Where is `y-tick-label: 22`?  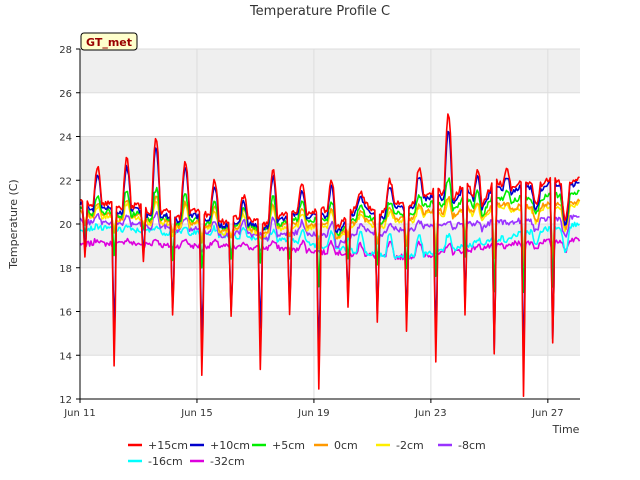
y-tick-label: 22 is located at coordinates (65, 181).